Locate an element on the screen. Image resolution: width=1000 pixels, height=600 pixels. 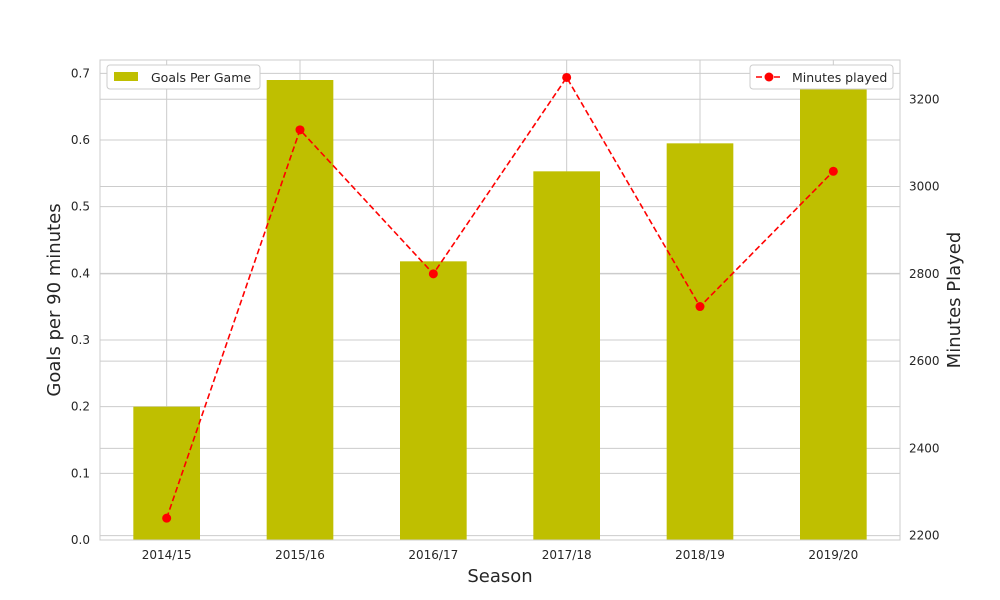
left-y-axis-title: Goals per 90 minutes is located at coordinates (54, 299).